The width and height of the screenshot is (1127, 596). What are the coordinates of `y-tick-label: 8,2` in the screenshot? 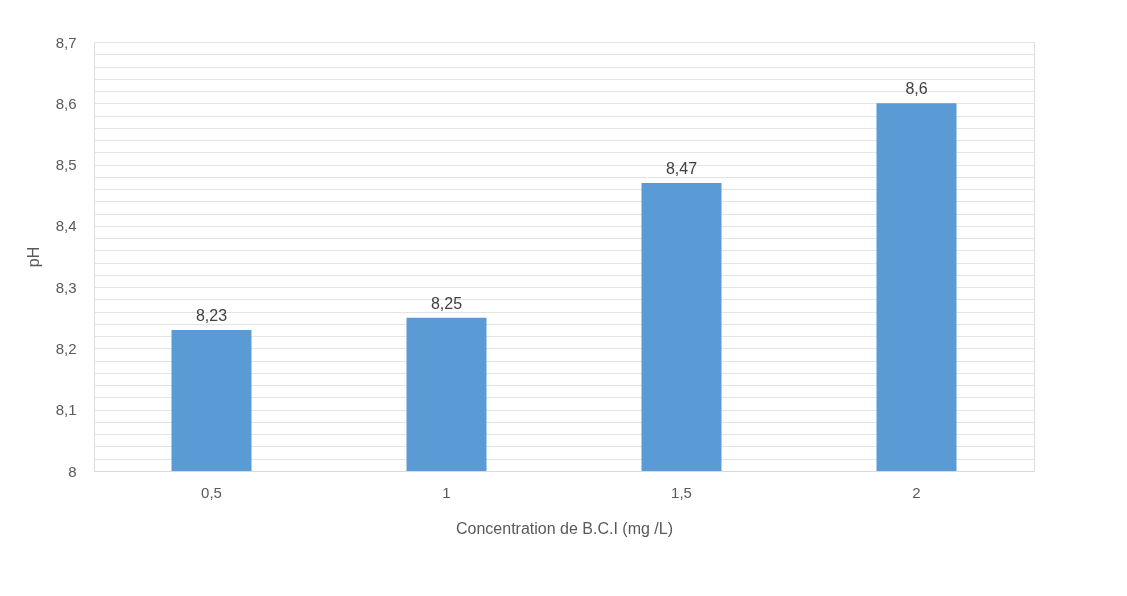 It's located at (66, 348).